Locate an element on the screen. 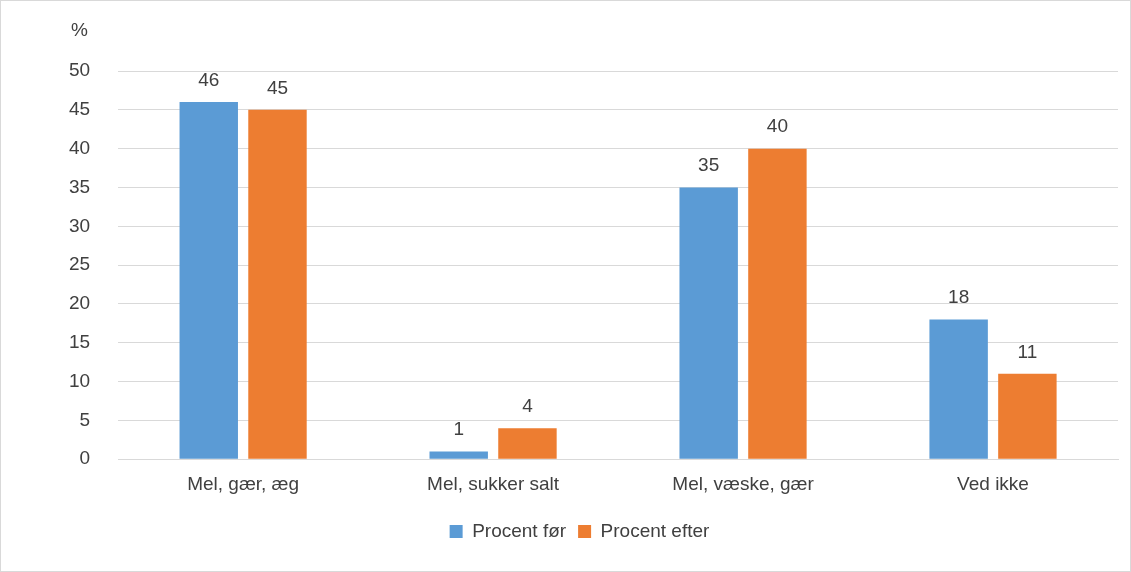 Image resolution: width=1131 pixels, height=572 pixels. x-tick-label: Mel, væske, gær is located at coordinates (743, 483).